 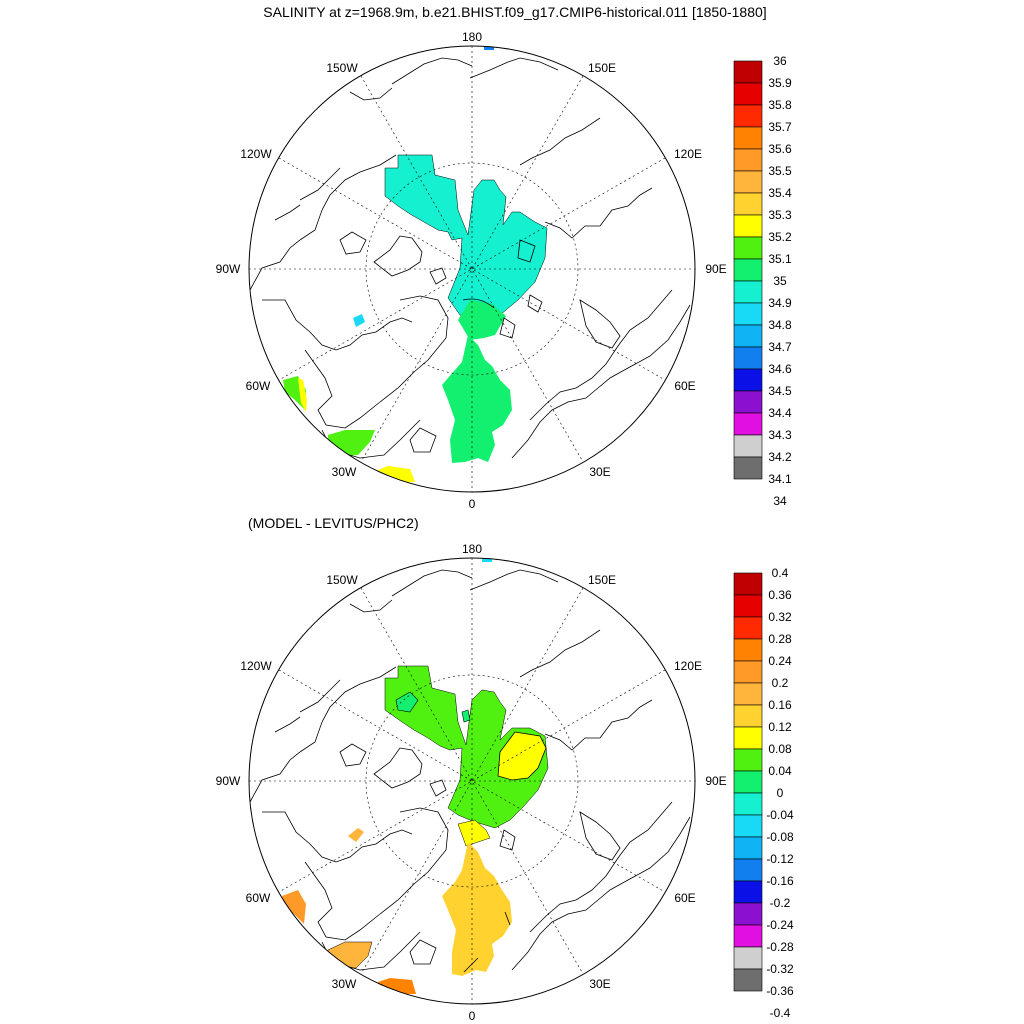 I want to click on diff-field-irminger-sea, so click(x=350, y=955).